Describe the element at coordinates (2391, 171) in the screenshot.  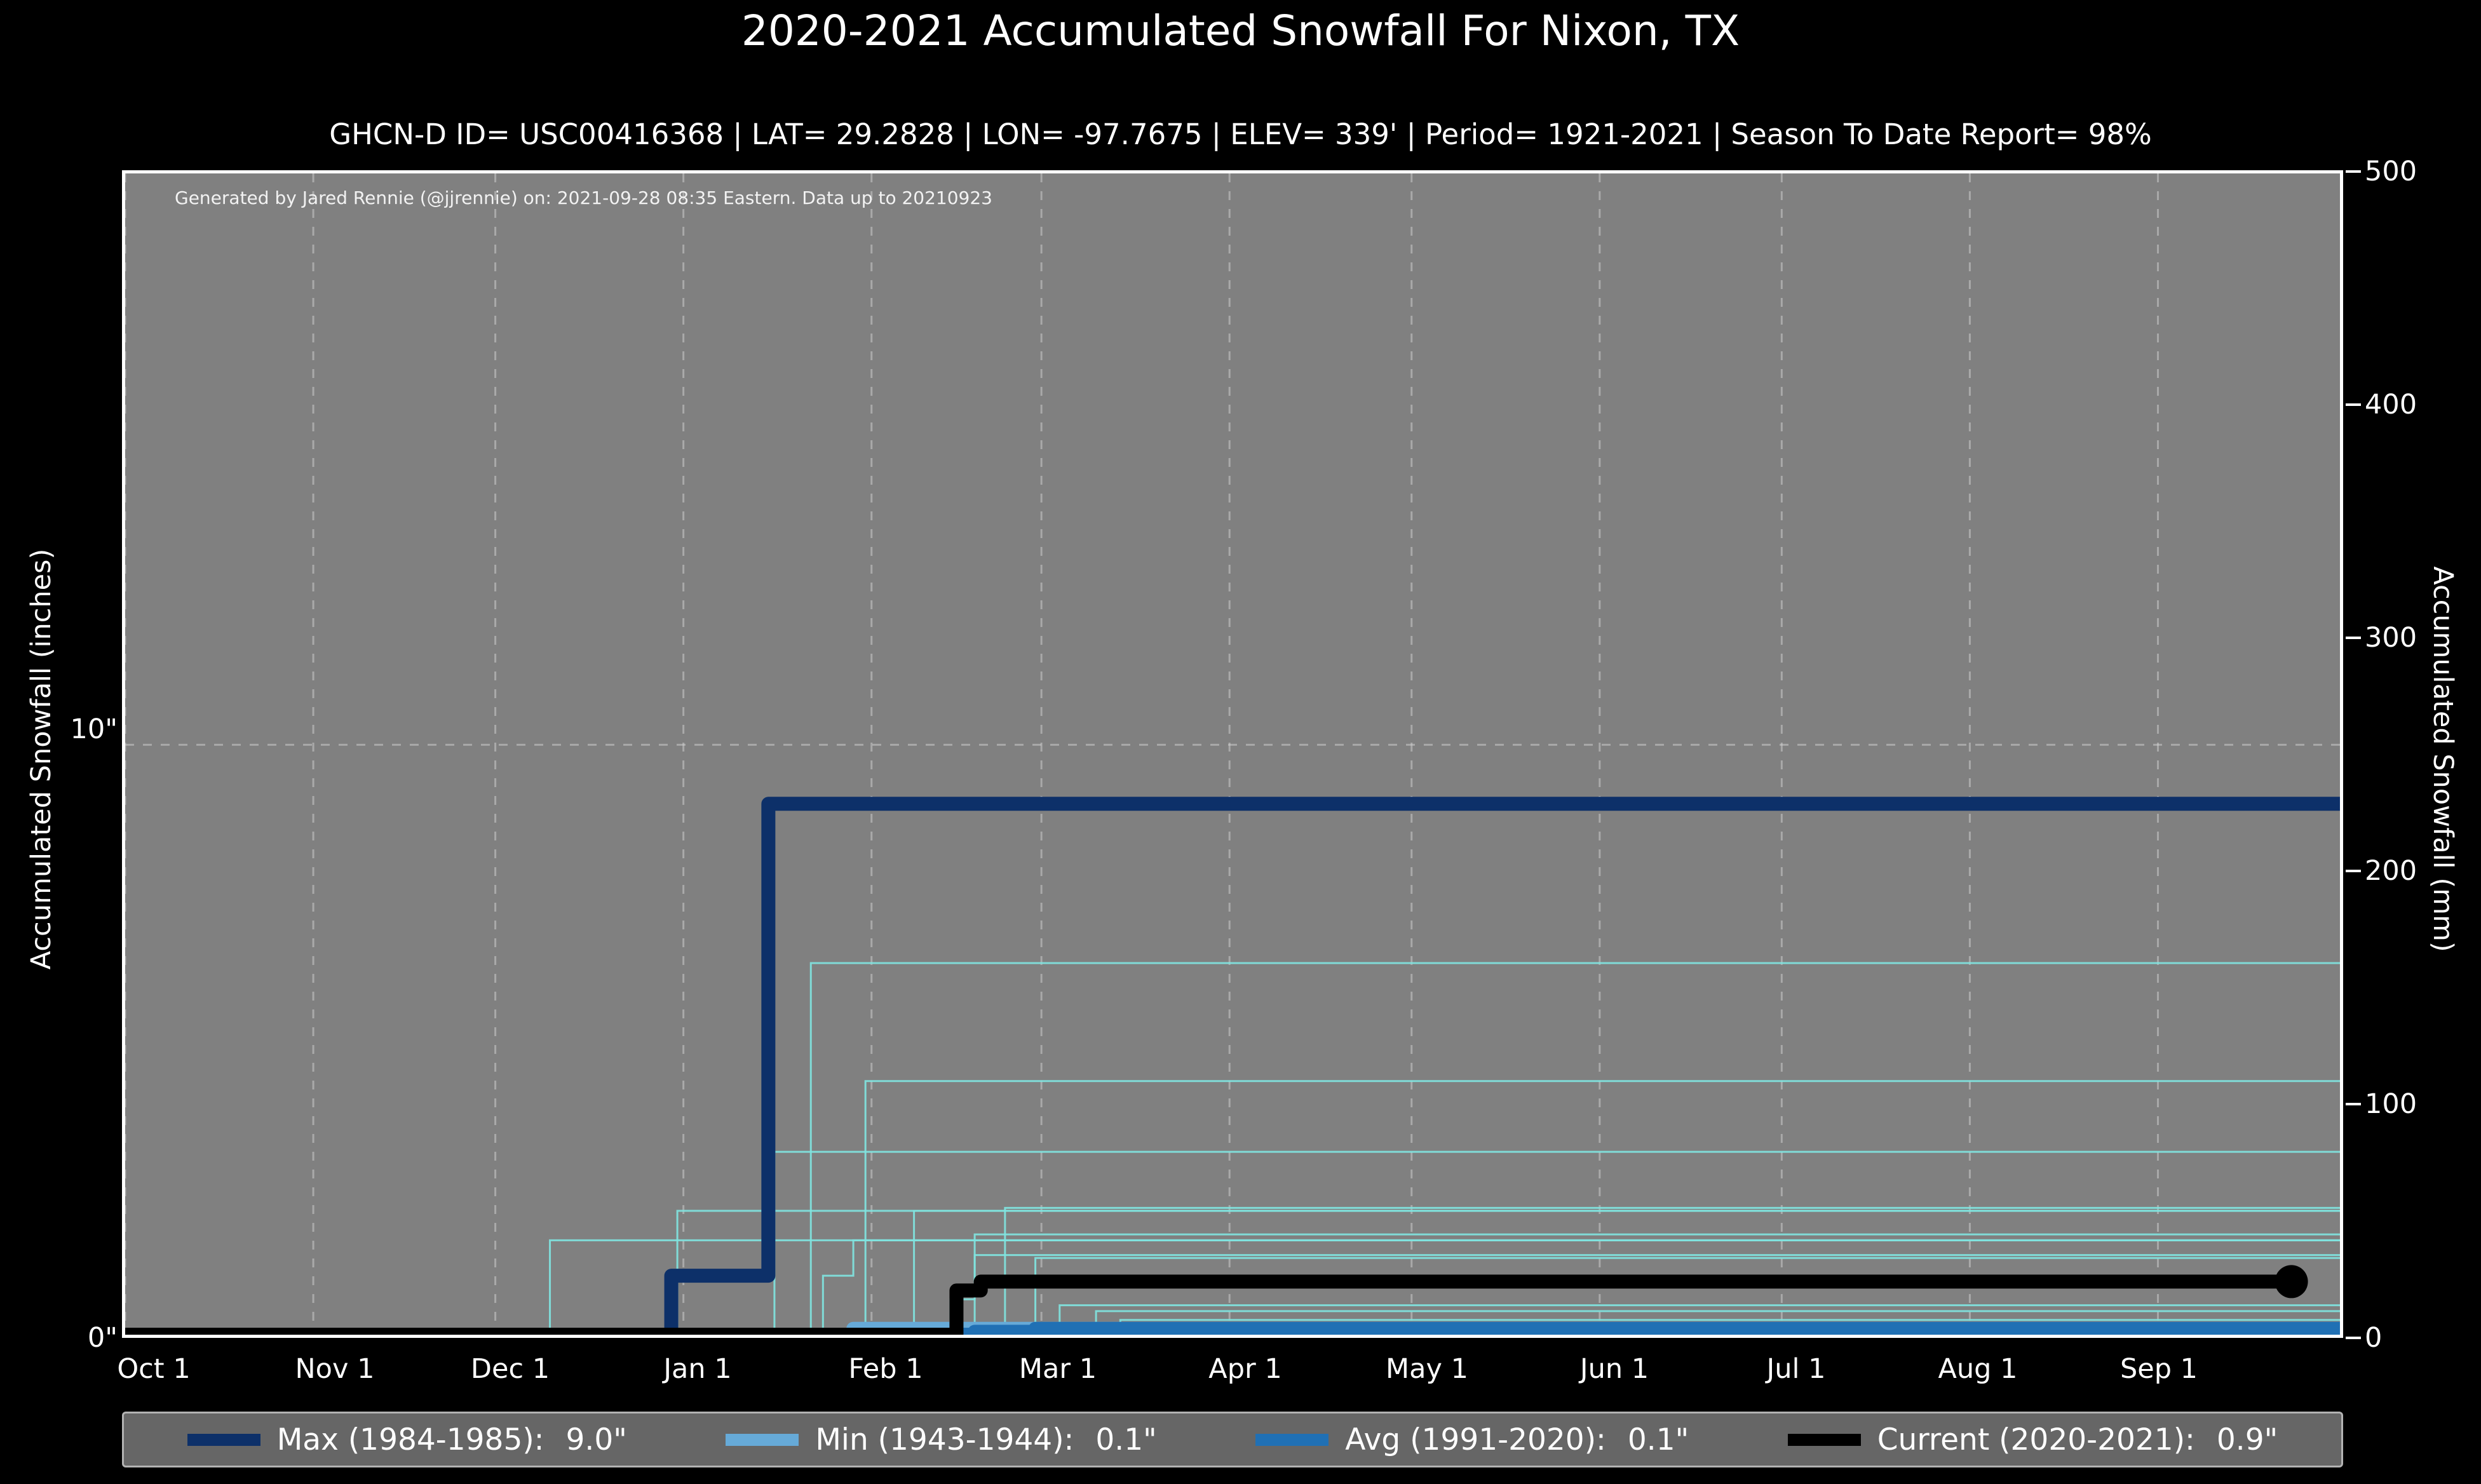
I see `y-tick-right-500: 500` at that location.